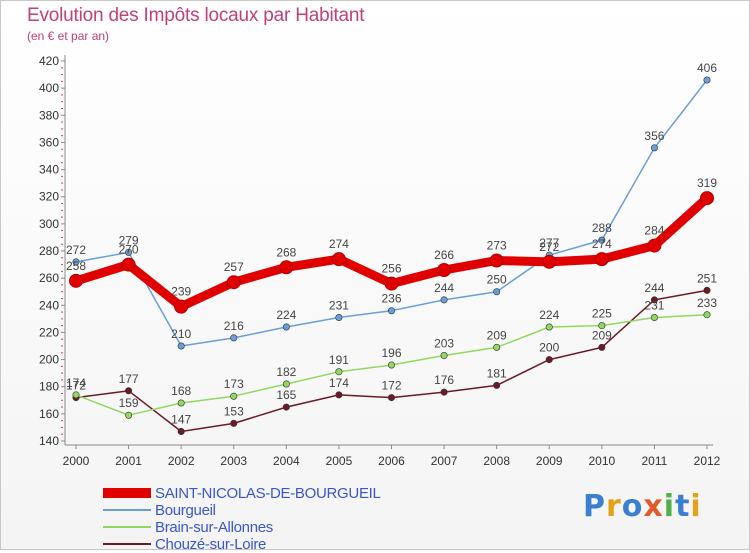  I want to click on data-label-chouze-sur-loire: 174, so click(339, 383).